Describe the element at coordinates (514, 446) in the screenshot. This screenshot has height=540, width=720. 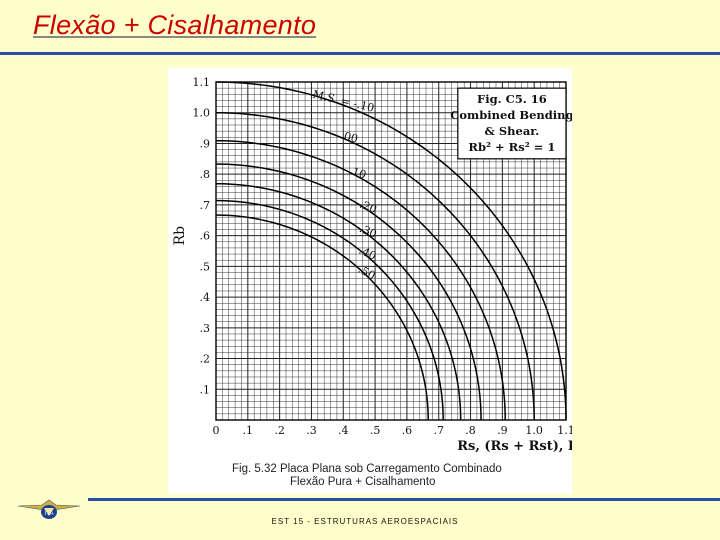
I see `x-axis-label: Rs, (Rs + Rst), Rst` at that location.